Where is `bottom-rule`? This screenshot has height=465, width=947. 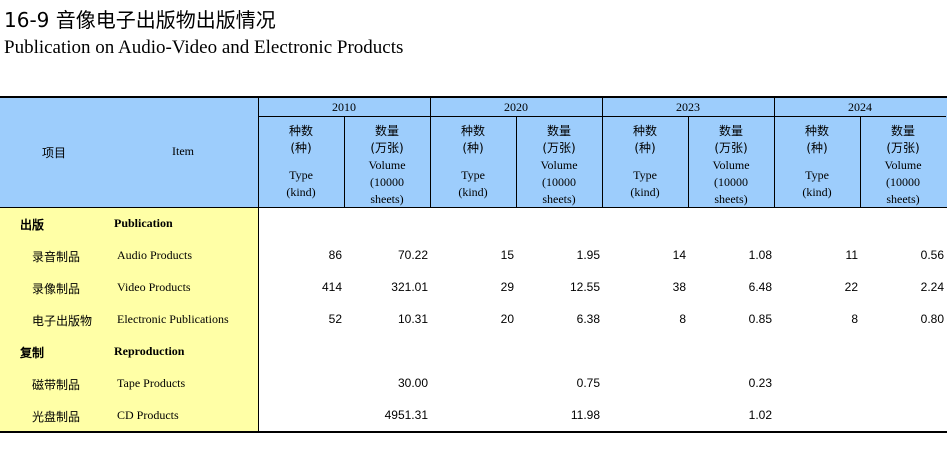 bottom-rule is located at coordinates (473, 432).